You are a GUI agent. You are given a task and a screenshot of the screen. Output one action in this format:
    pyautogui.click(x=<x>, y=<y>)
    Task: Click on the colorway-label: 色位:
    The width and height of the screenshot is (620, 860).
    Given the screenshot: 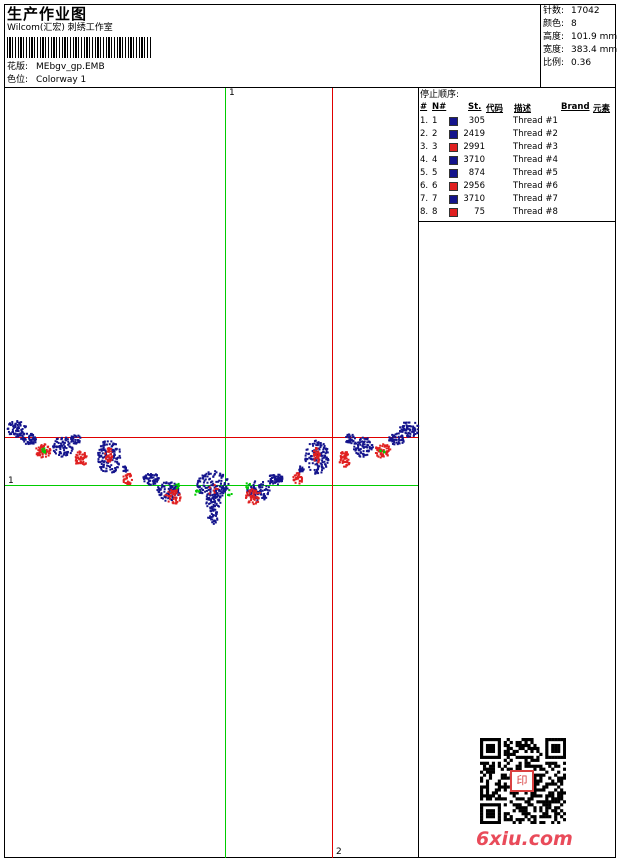 What is the action you would take?
    pyautogui.click(x=18, y=80)
    